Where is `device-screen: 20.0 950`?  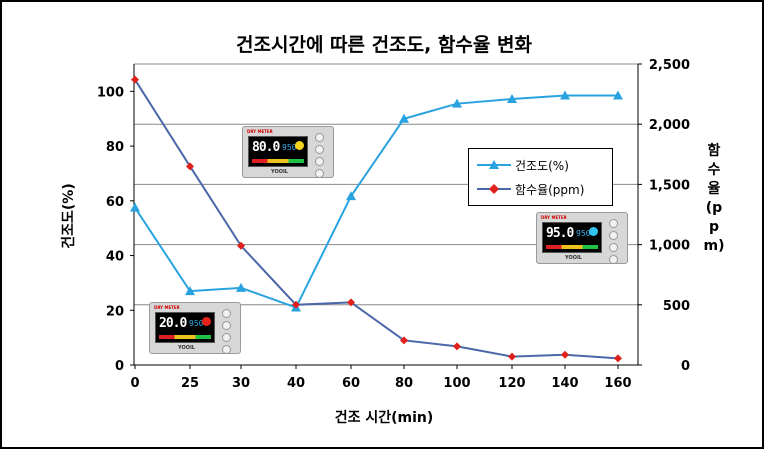 device-screen: 20.0 950 is located at coordinates (185, 327).